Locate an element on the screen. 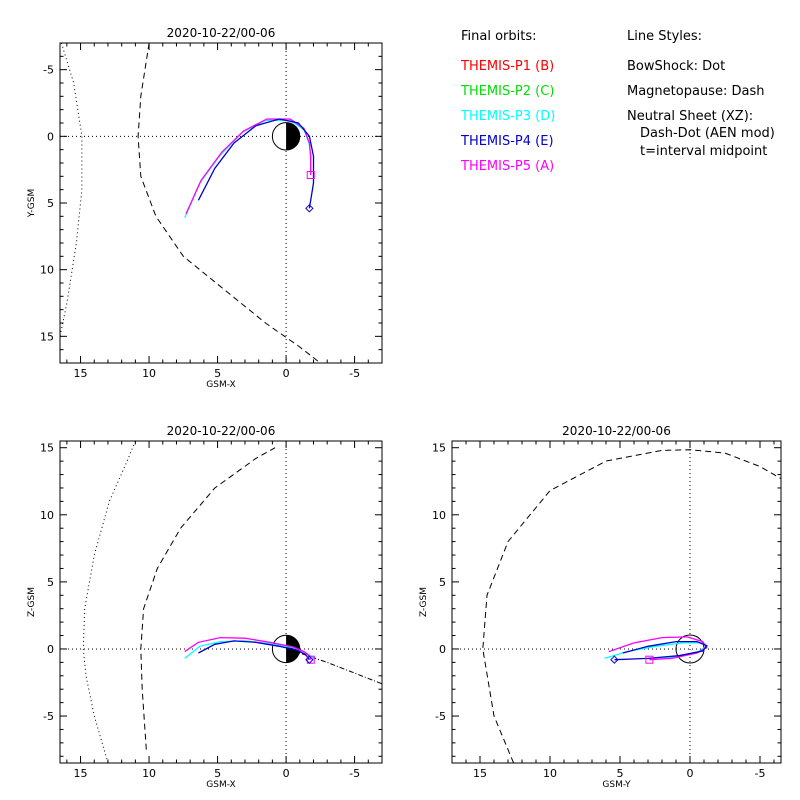  legend-orbit-p5: THEMIS-P5 (A) is located at coordinates (507, 166).